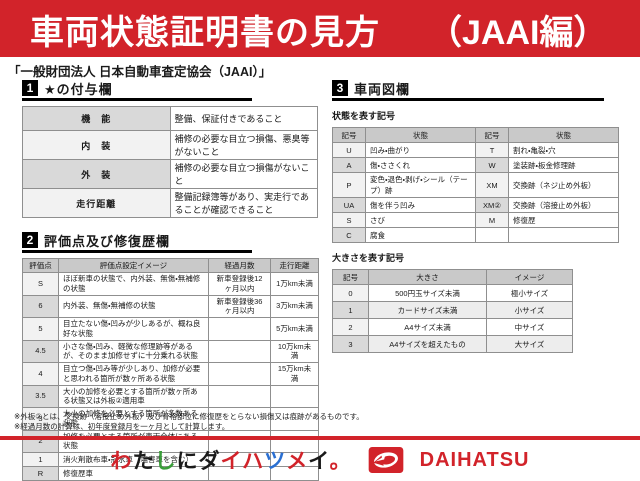 This screenshot has width=640, height=481. What do you see at coordinates (294, 265) in the screenshot?
I see `column-header: 走行距離` at bounding box center [294, 265].